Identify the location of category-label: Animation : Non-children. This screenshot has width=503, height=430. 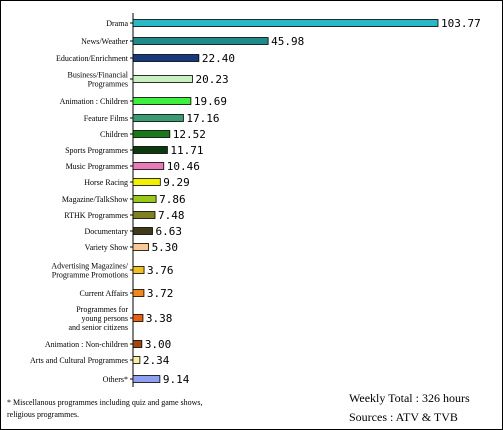
(86, 344).